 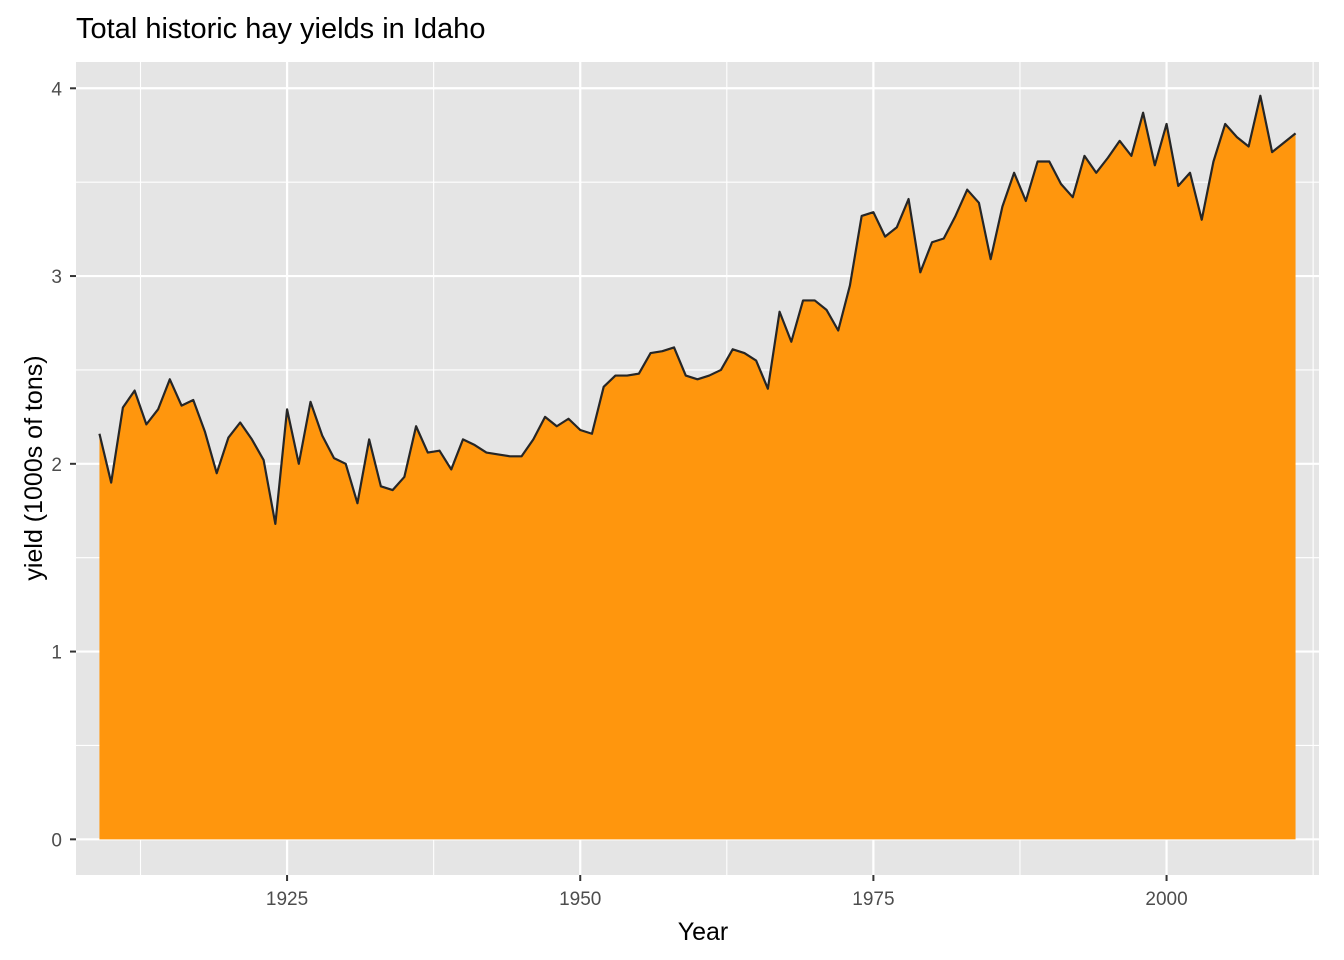 I want to click on x-axis-title: Year, so click(x=703, y=932).